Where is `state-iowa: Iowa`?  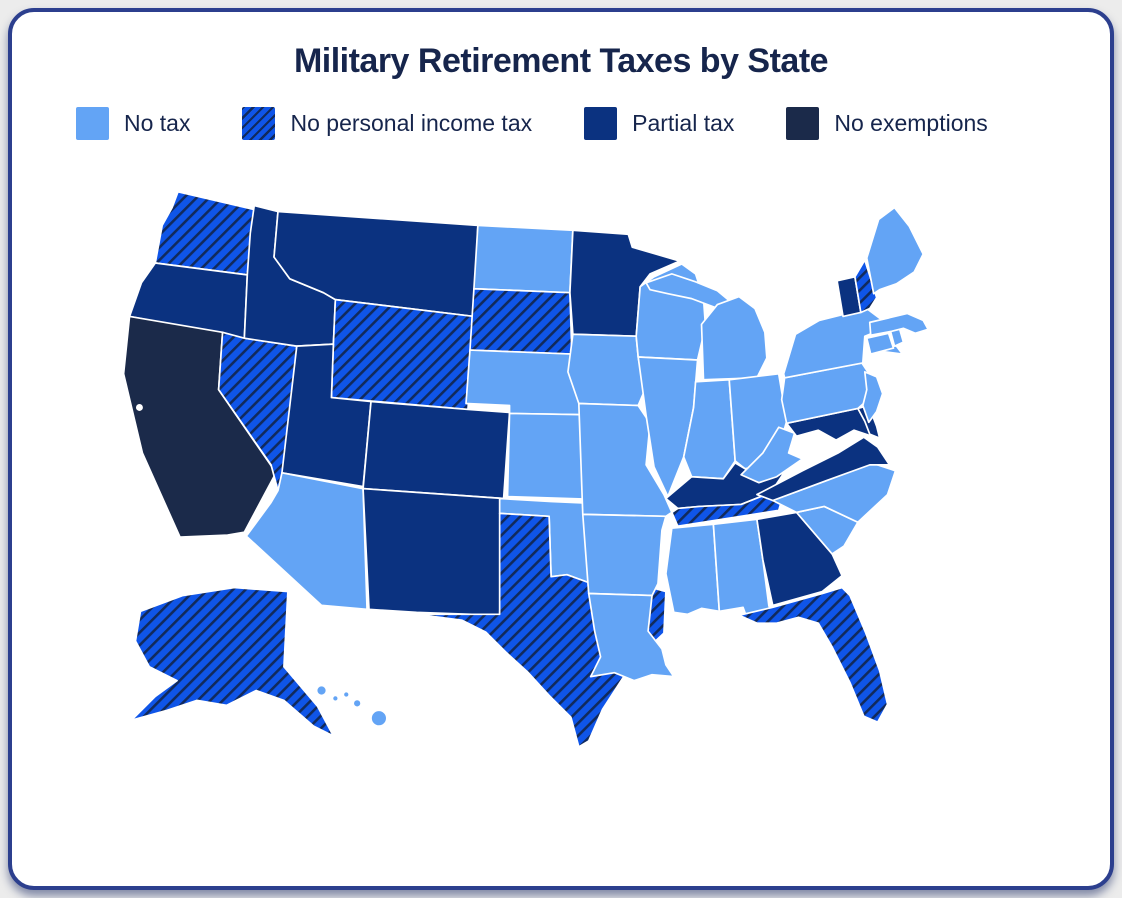 state-iowa: Iowa is located at coordinates (606, 370).